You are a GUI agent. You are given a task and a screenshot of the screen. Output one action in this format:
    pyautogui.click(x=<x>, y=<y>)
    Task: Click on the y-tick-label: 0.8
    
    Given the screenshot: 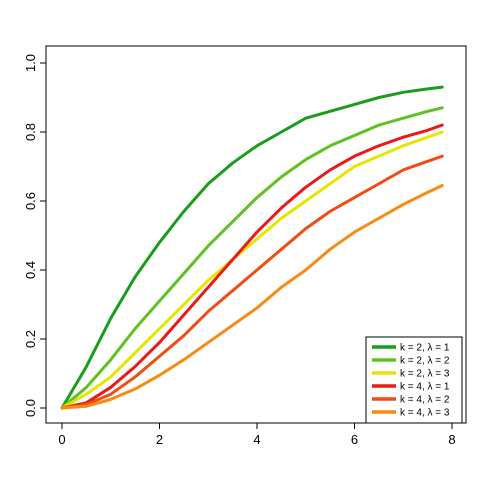 What is the action you would take?
    pyautogui.click(x=30, y=132)
    